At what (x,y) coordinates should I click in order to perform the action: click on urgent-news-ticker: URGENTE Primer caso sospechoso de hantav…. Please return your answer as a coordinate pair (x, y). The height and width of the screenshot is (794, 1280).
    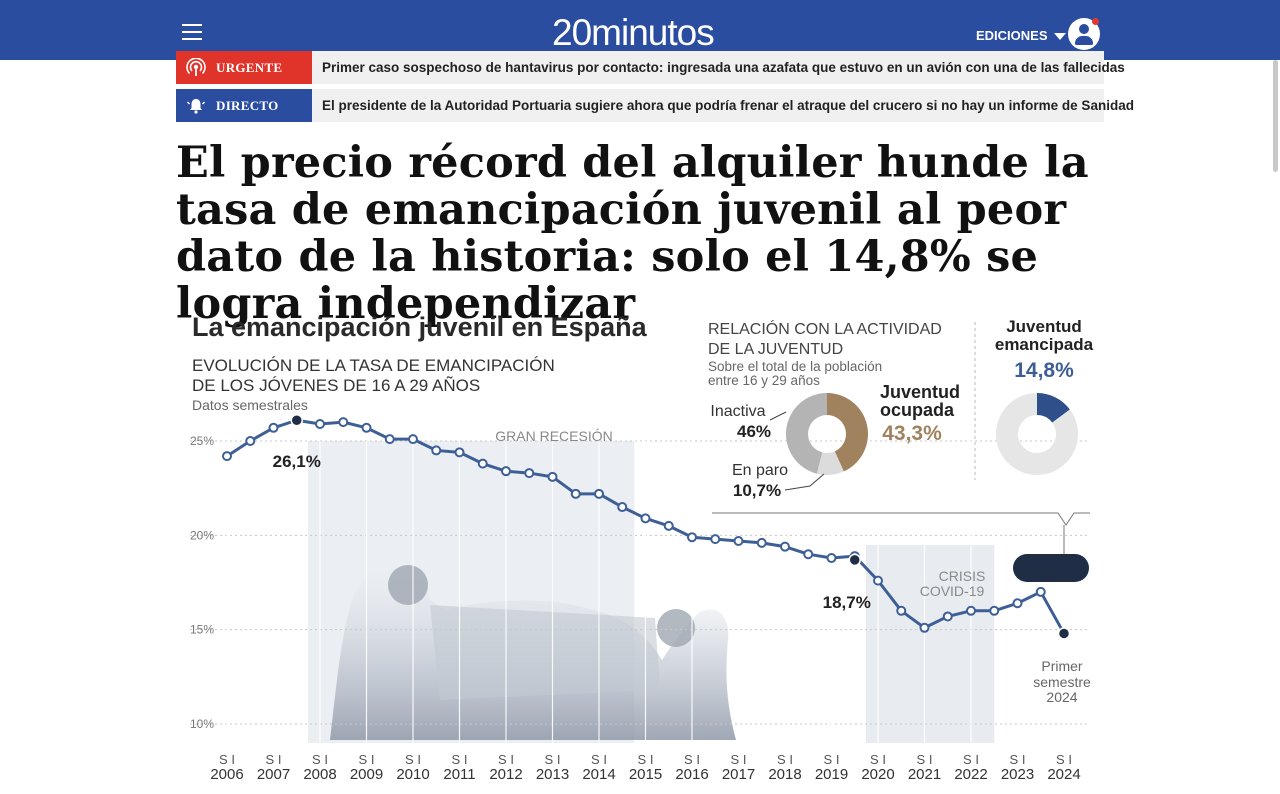
    Looking at the image, I should click on (650, 67).